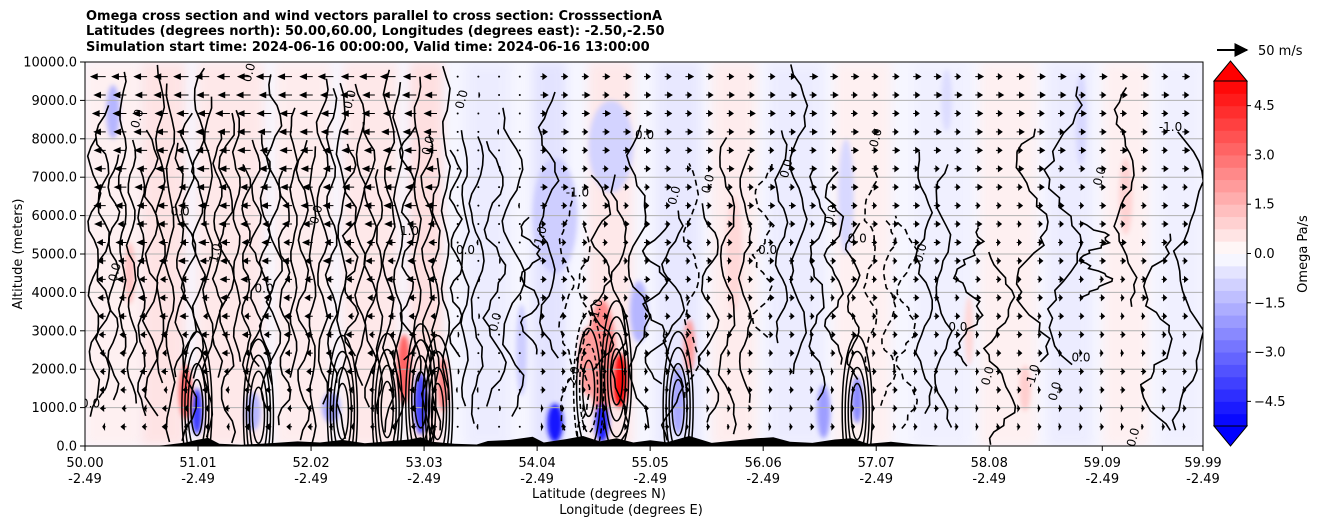 The image size is (1320, 526). Describe the element at coordinates (1260, 51) in the screenshot. I see `quiver-key: 50 m/s` at that location.